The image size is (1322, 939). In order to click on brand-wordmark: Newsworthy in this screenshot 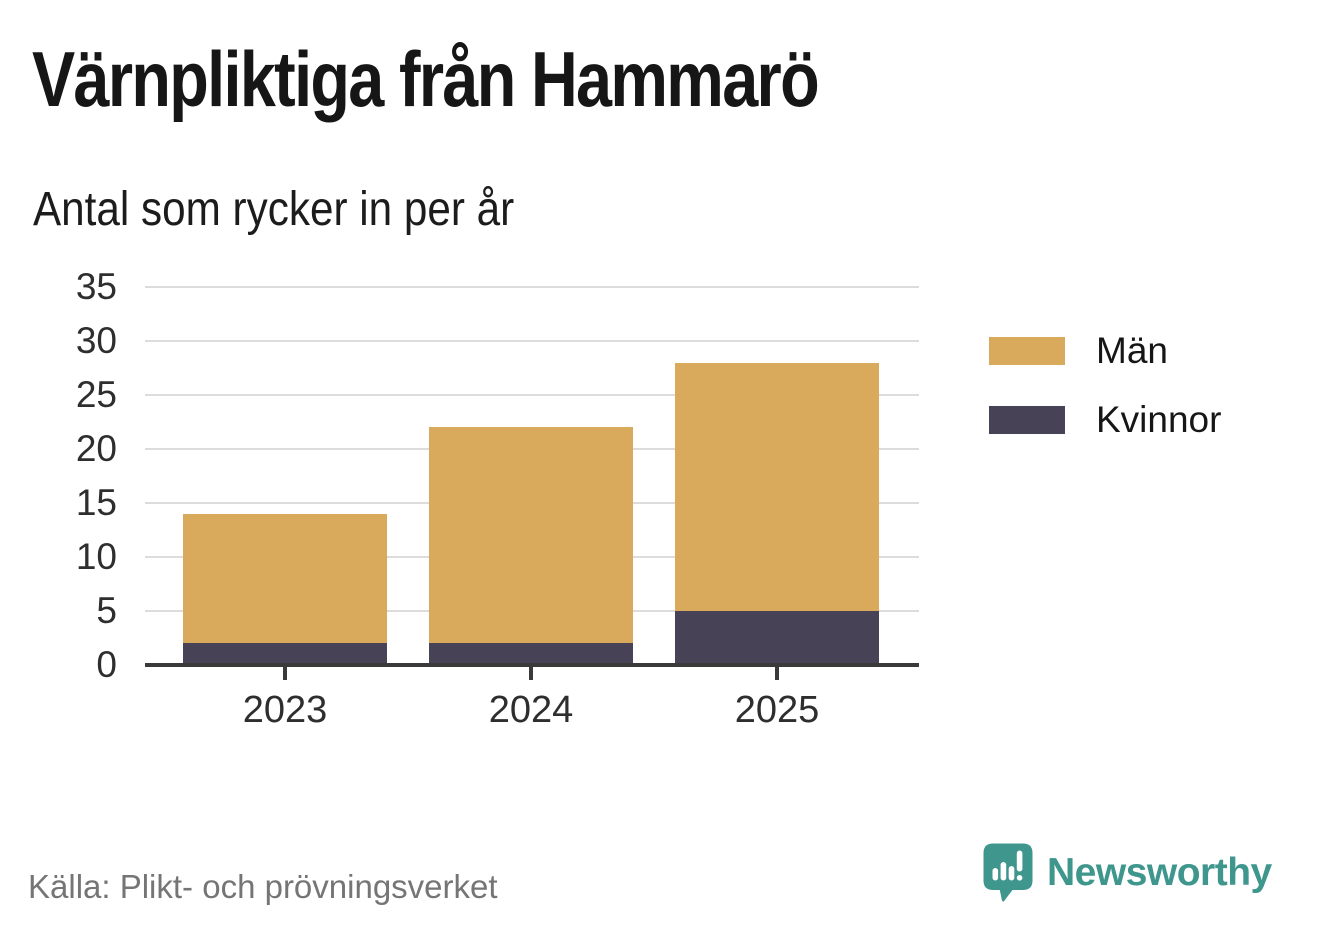, I will do `click(1159, 872)`.